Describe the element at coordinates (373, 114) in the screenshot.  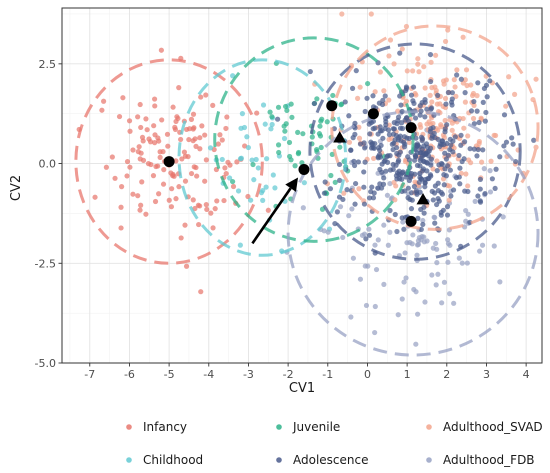
I see `centroid-point` at that location.